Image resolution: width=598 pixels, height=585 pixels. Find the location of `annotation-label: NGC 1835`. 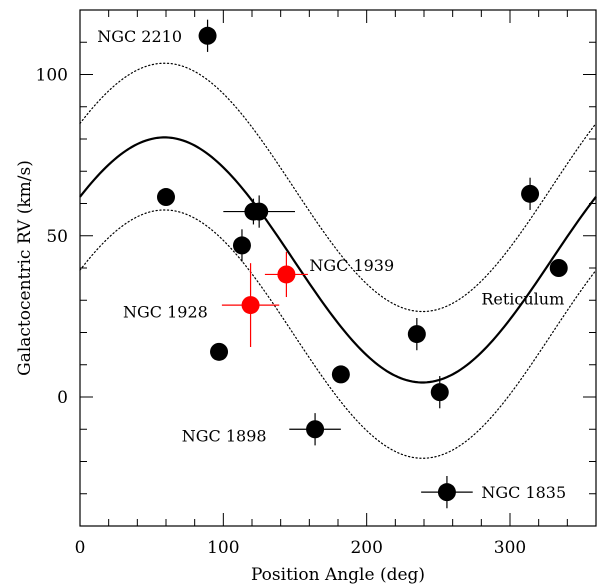

annotation-label: NGC 1835 is located at coordinates (523, 492).